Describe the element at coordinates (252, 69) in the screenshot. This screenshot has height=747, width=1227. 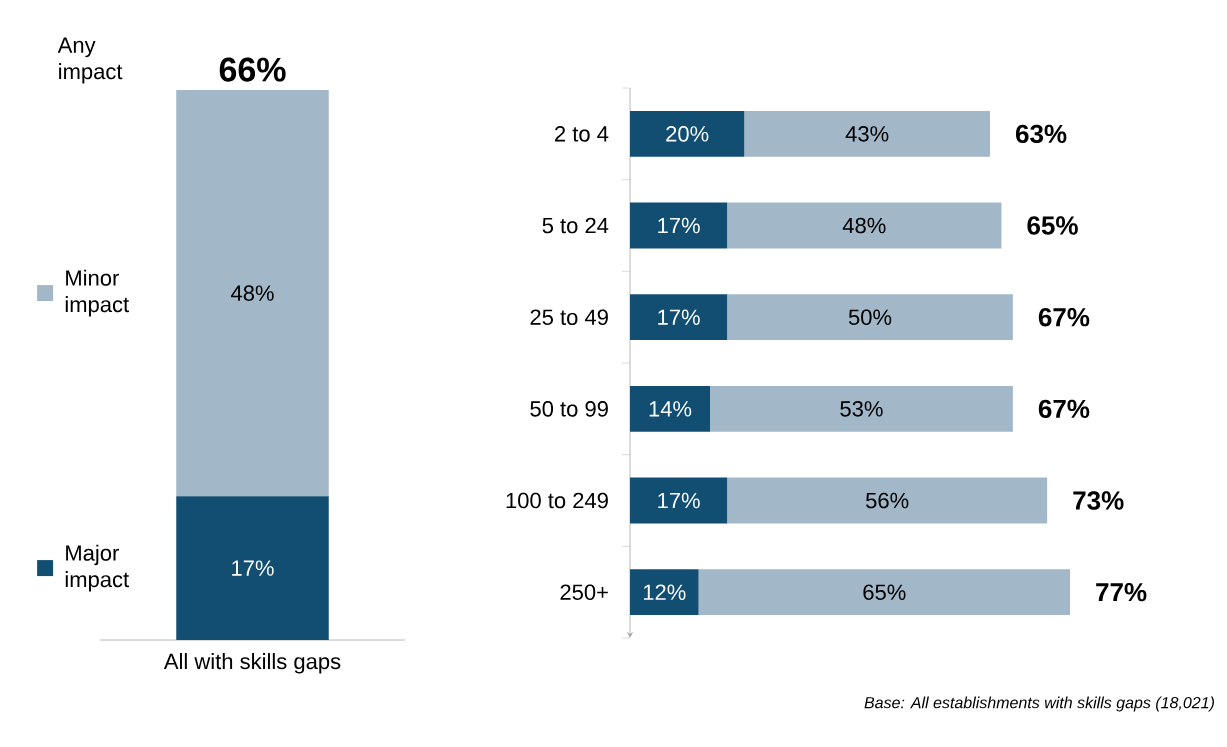
I see `total-label: 66%` at that location.